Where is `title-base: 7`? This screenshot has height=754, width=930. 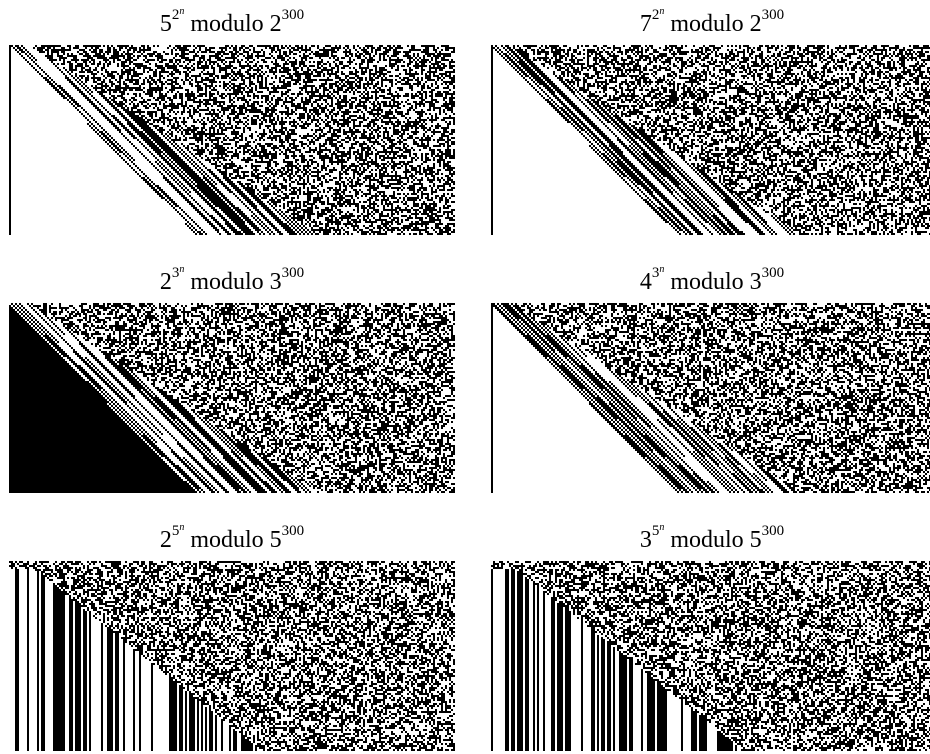 title-base: 7 is located at coordinates (645, 24).